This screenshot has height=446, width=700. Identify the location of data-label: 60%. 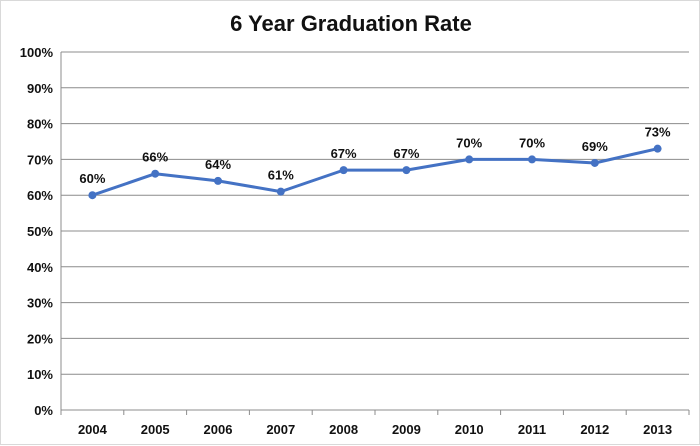
(92, 178).